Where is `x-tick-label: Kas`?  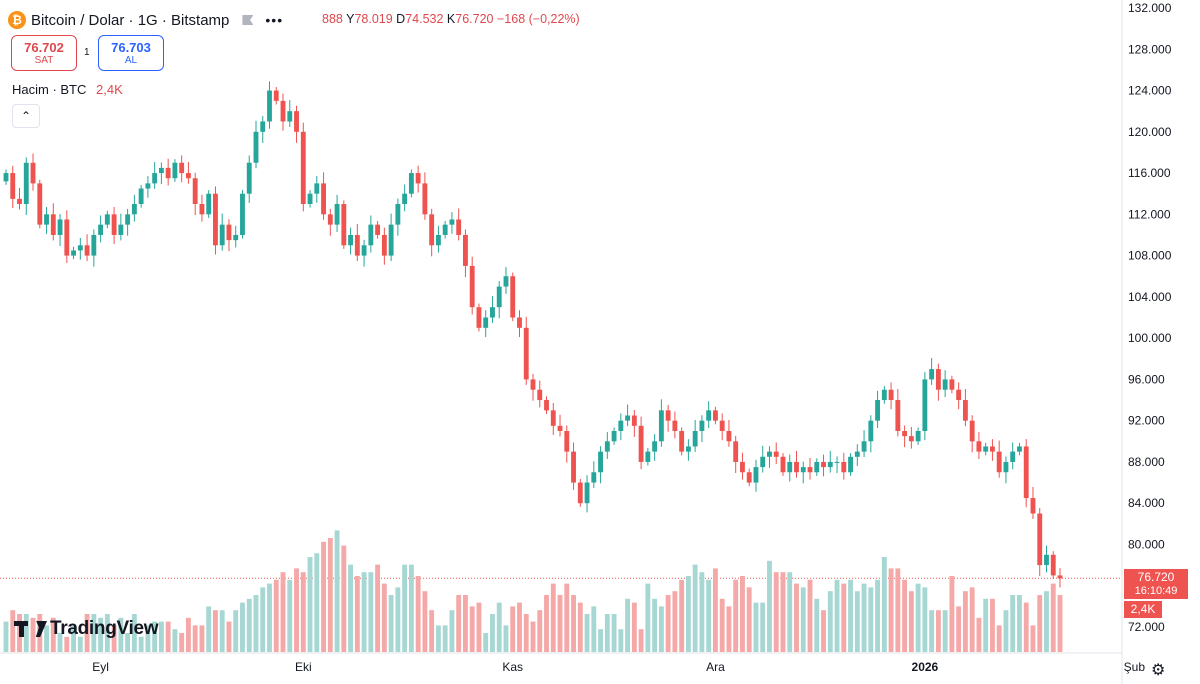 x-tick-label: Kas is located at coordinates (512, 667).